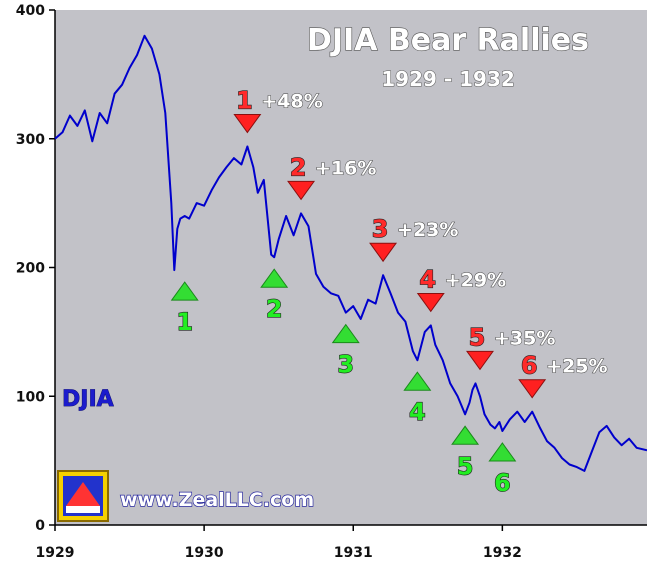 This screenshot has height=568, width=647. What do you see at coordinates (30, 269) in the screenshot?
I see `y-tick-label: 200` at bounding box center [30, 269].